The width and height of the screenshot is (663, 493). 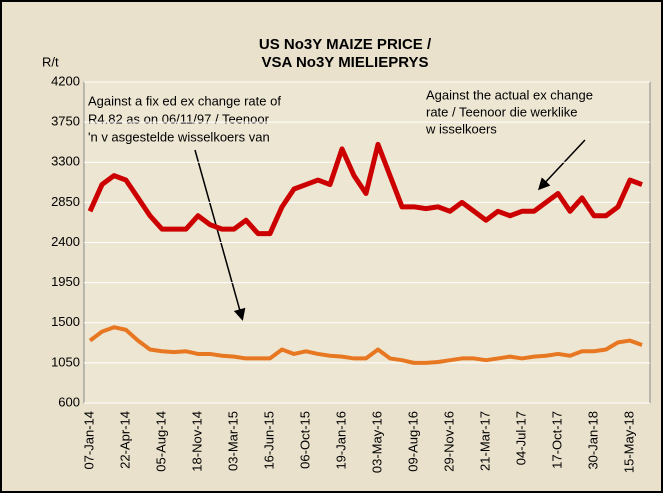 I want to click on chart-title: US No3Y MAIZE PRICE /, so click(x=345, y=44).